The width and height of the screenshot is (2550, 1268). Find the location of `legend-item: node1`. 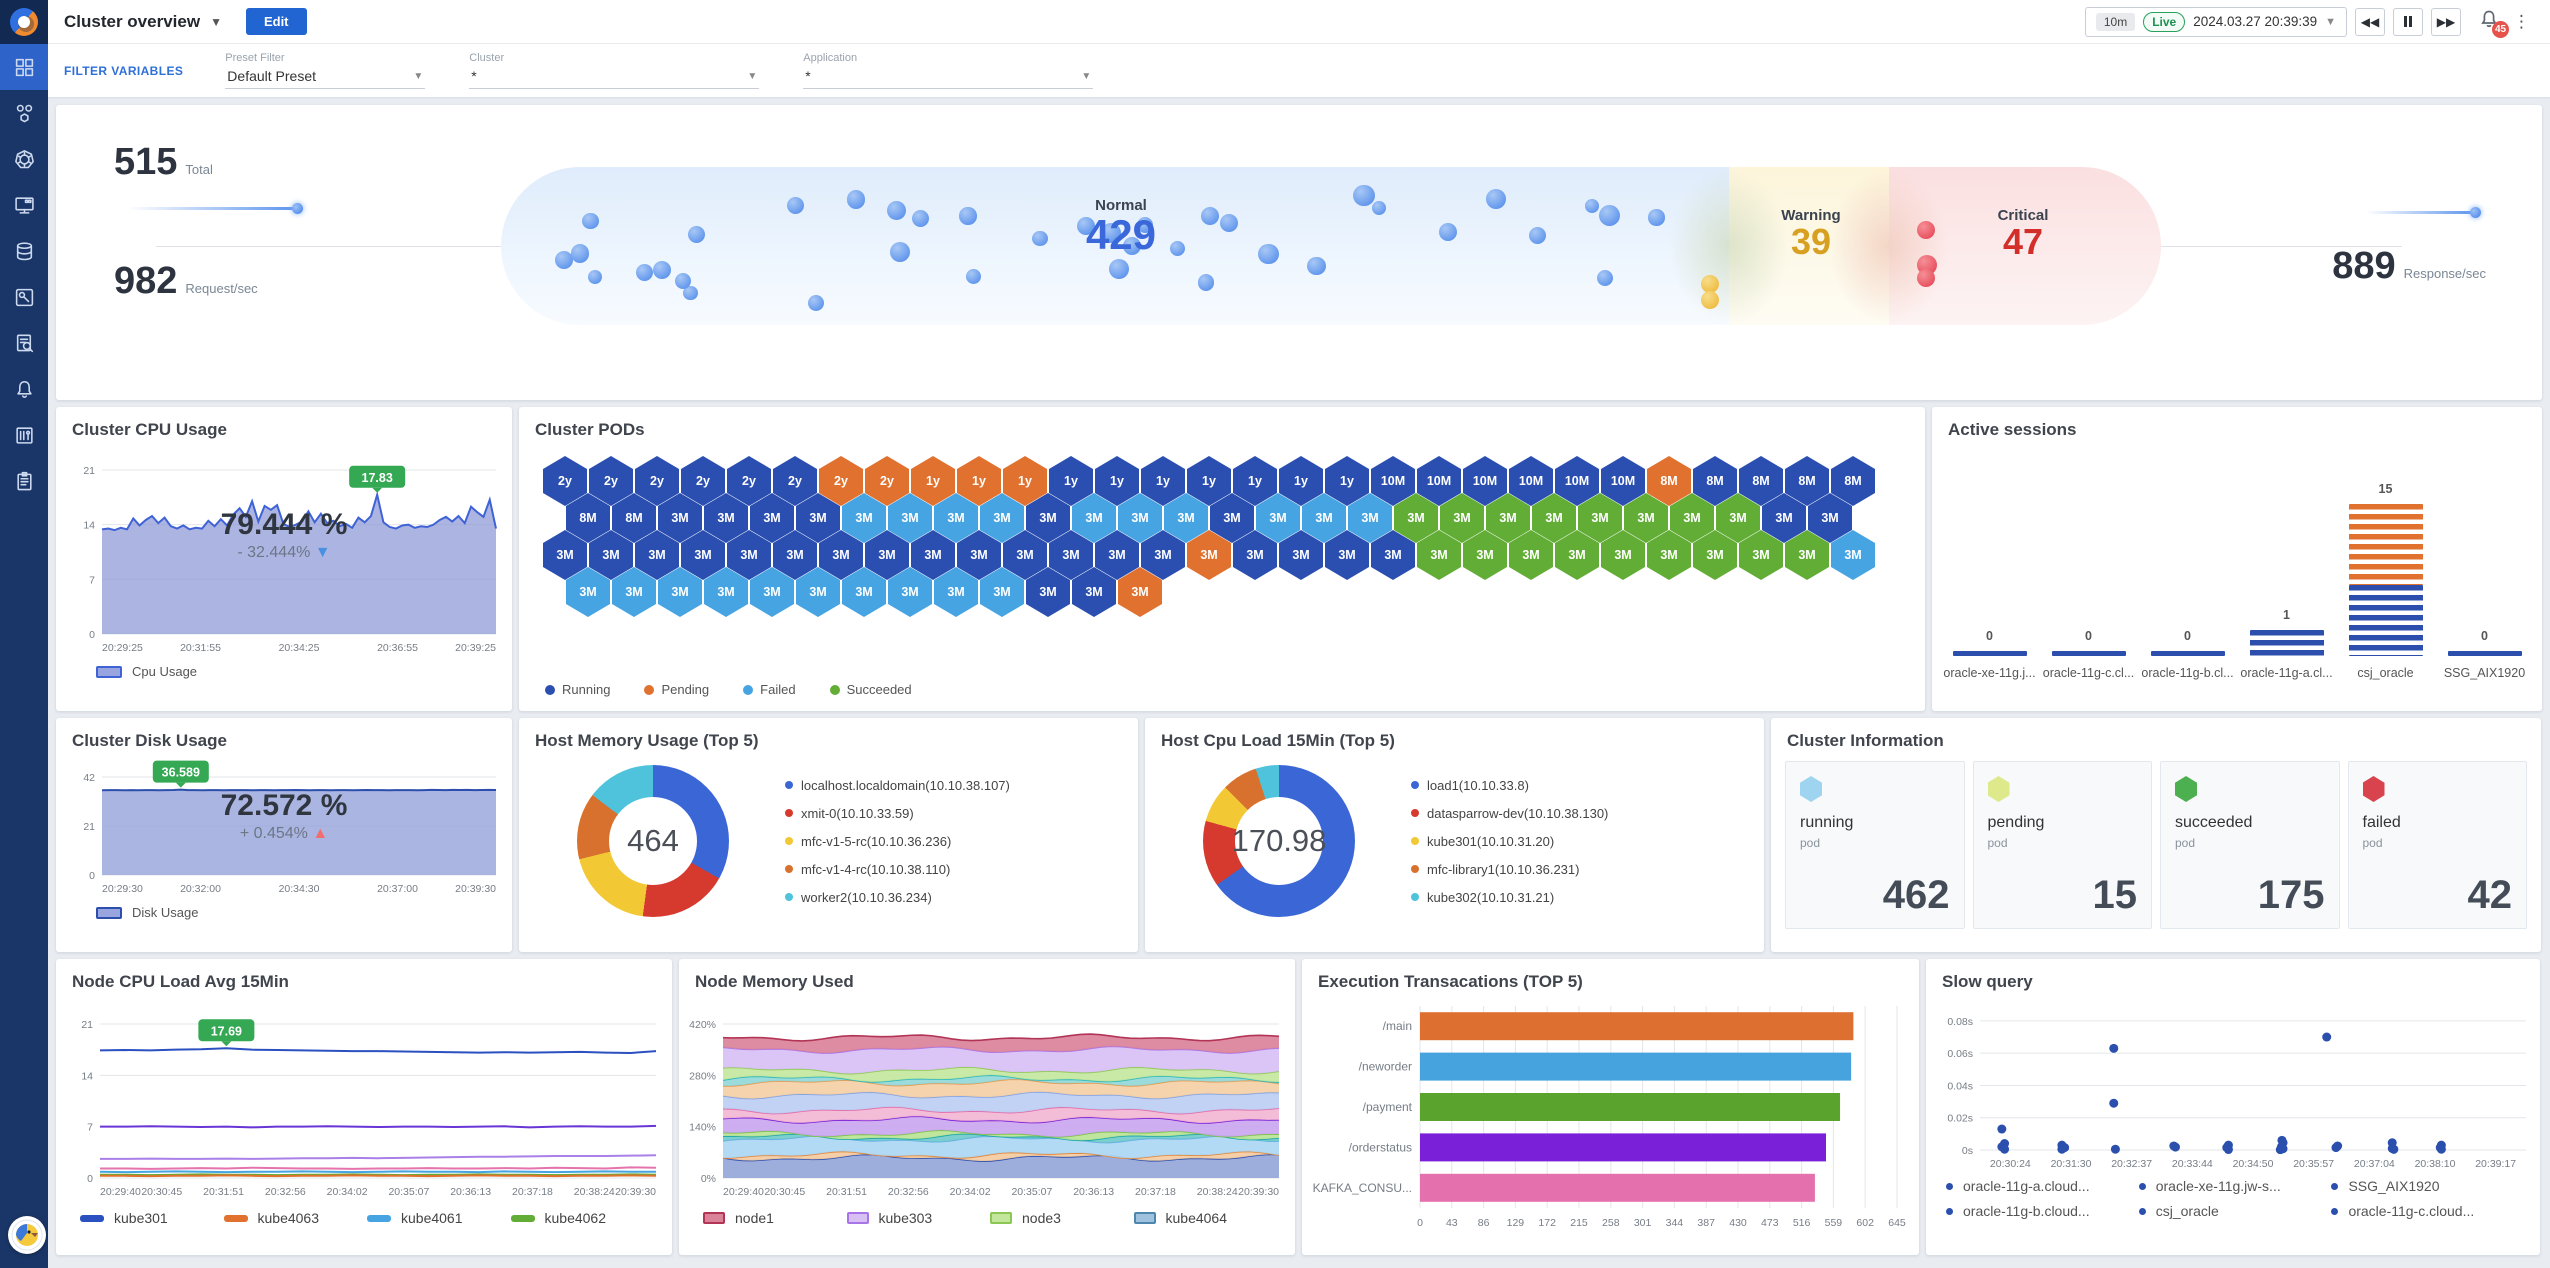

legend-item: node1 is located at coordinates (775, 1218).